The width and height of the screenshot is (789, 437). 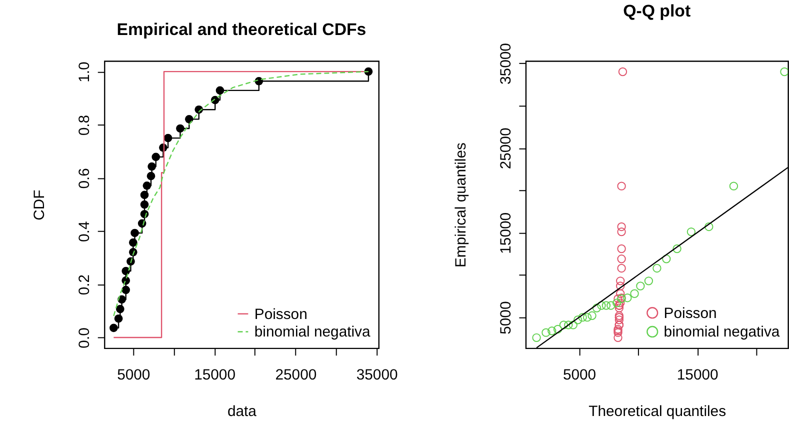 What do you see at coordinates (506, 317) in the screenshot?
I see `y-tick-label: 5000` at bounding box center [506, 317].